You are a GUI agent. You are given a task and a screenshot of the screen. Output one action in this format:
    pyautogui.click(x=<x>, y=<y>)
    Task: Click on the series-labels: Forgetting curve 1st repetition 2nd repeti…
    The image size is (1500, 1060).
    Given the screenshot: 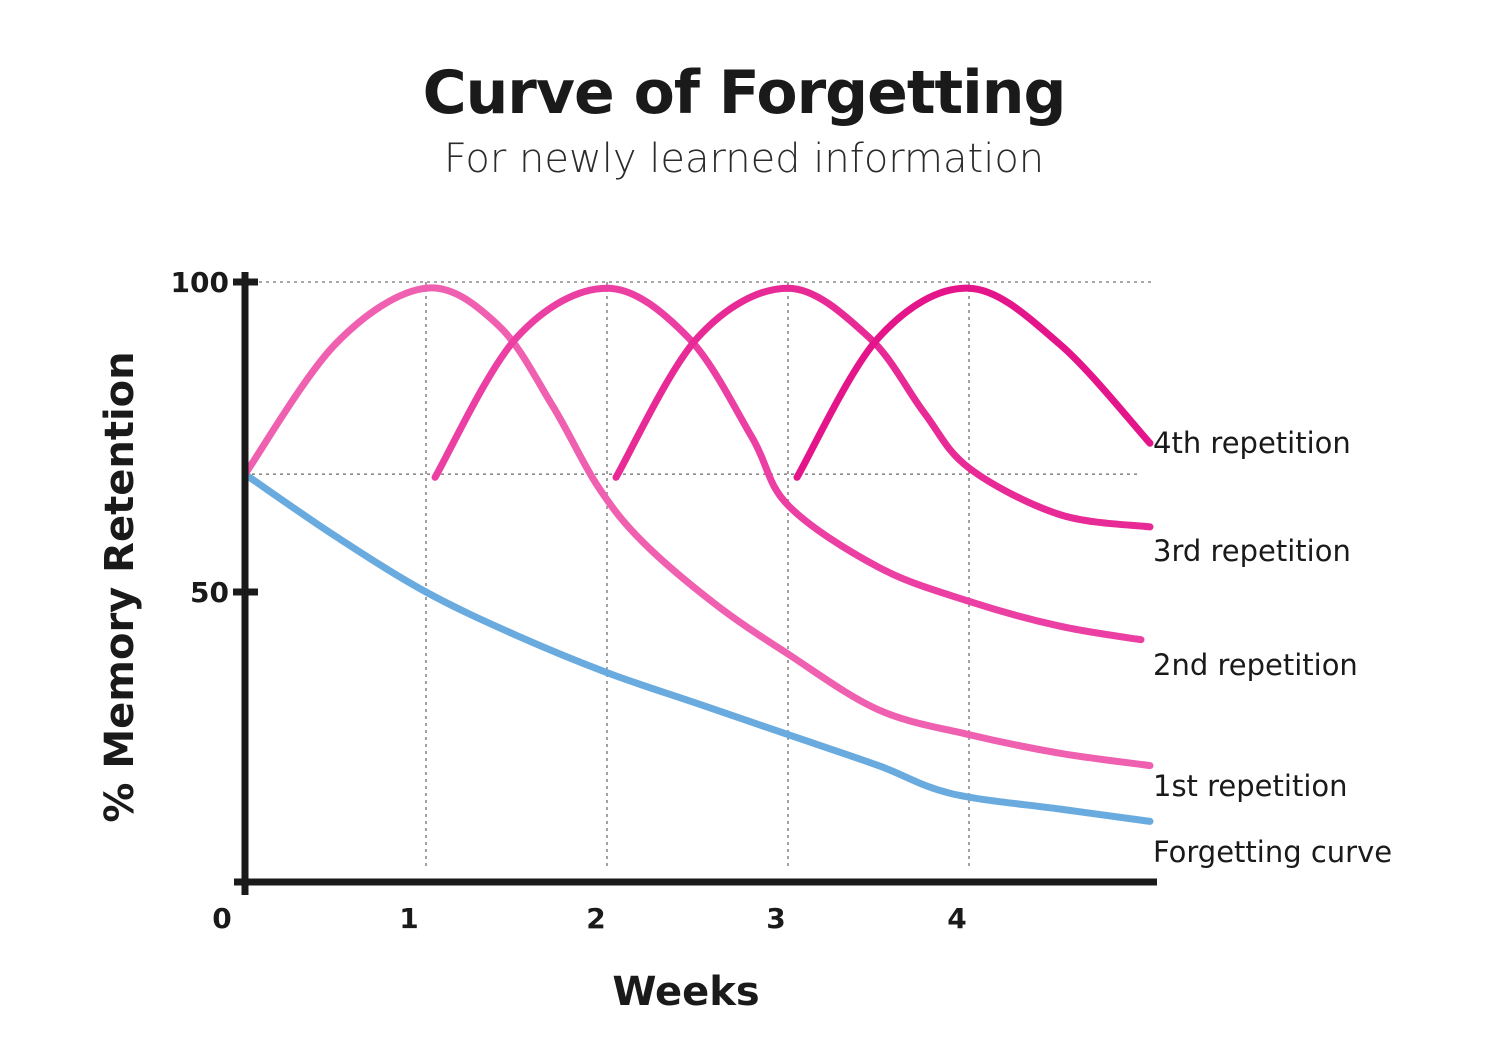 What is the action you would take?
    pyautogui.click(x=1272, y=647)
    